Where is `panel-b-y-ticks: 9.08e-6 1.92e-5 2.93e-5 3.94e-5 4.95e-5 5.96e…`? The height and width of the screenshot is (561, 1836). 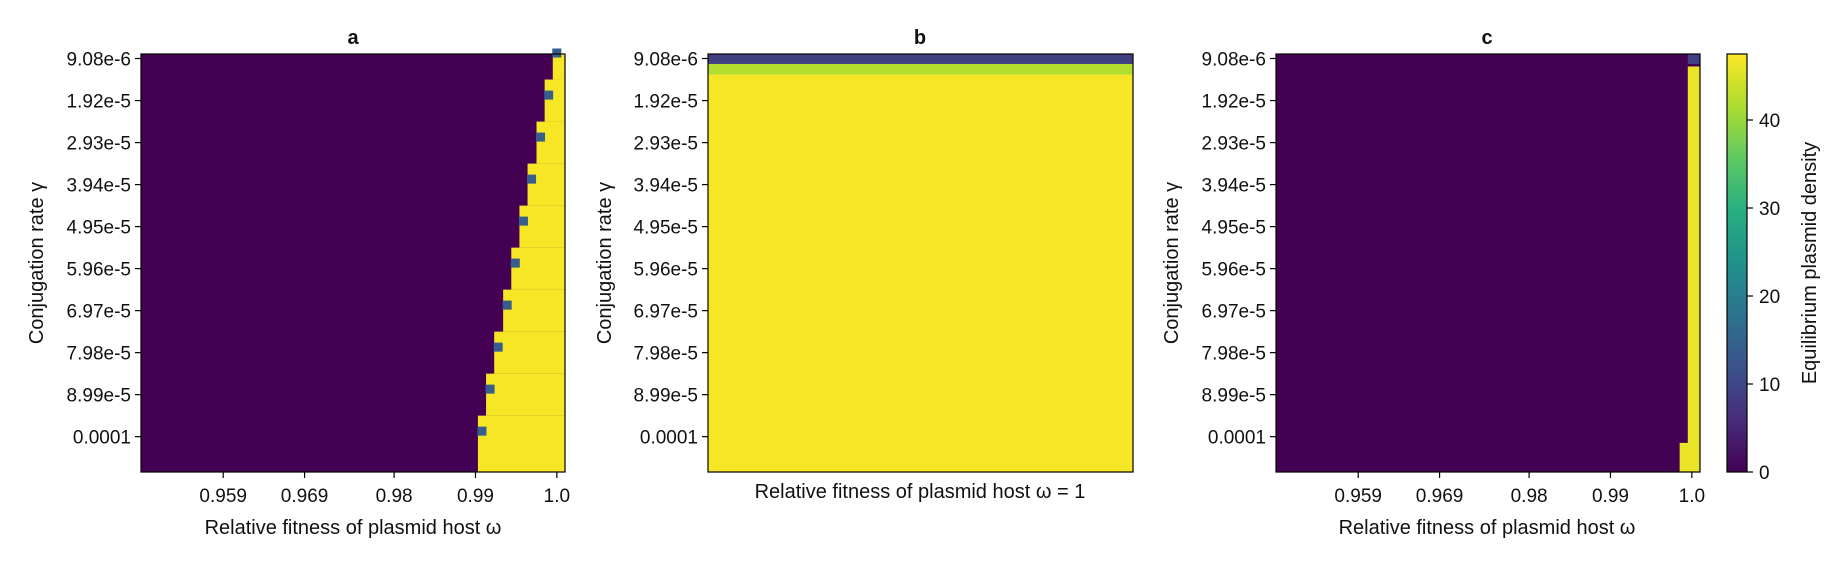
panel-b-y-ticks: 9.08e-6 1.92e-5 2.93e-5 3.94e-5 4.95e-5 5.96e… is located at coordinates (671, 249).